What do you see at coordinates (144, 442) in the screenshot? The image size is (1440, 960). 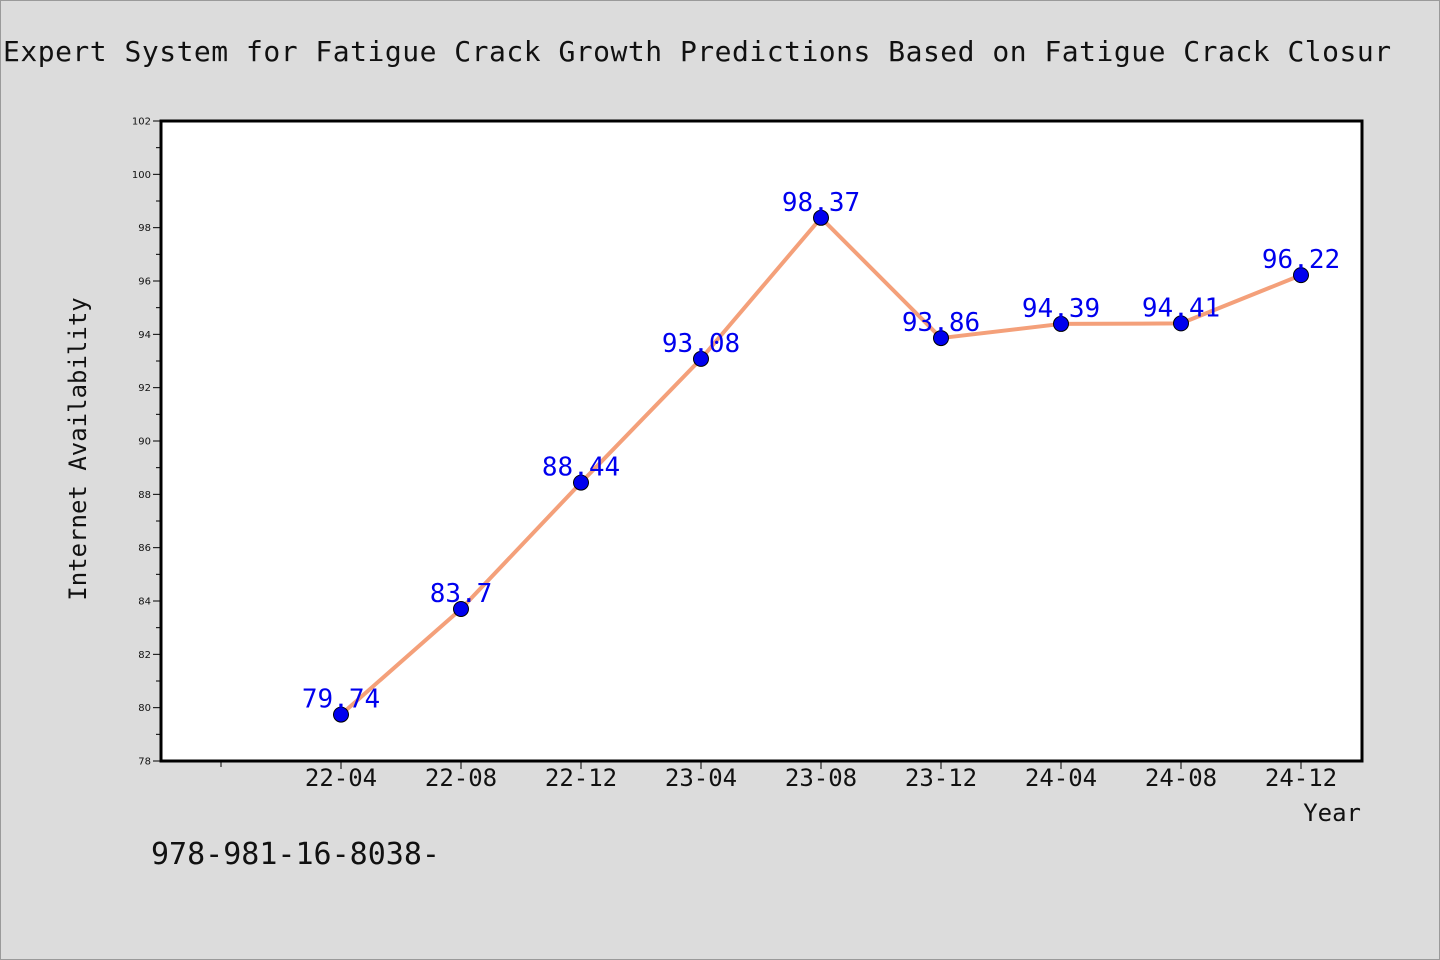 I see `y-tick-label: 90` at bounding box center [144, 442].